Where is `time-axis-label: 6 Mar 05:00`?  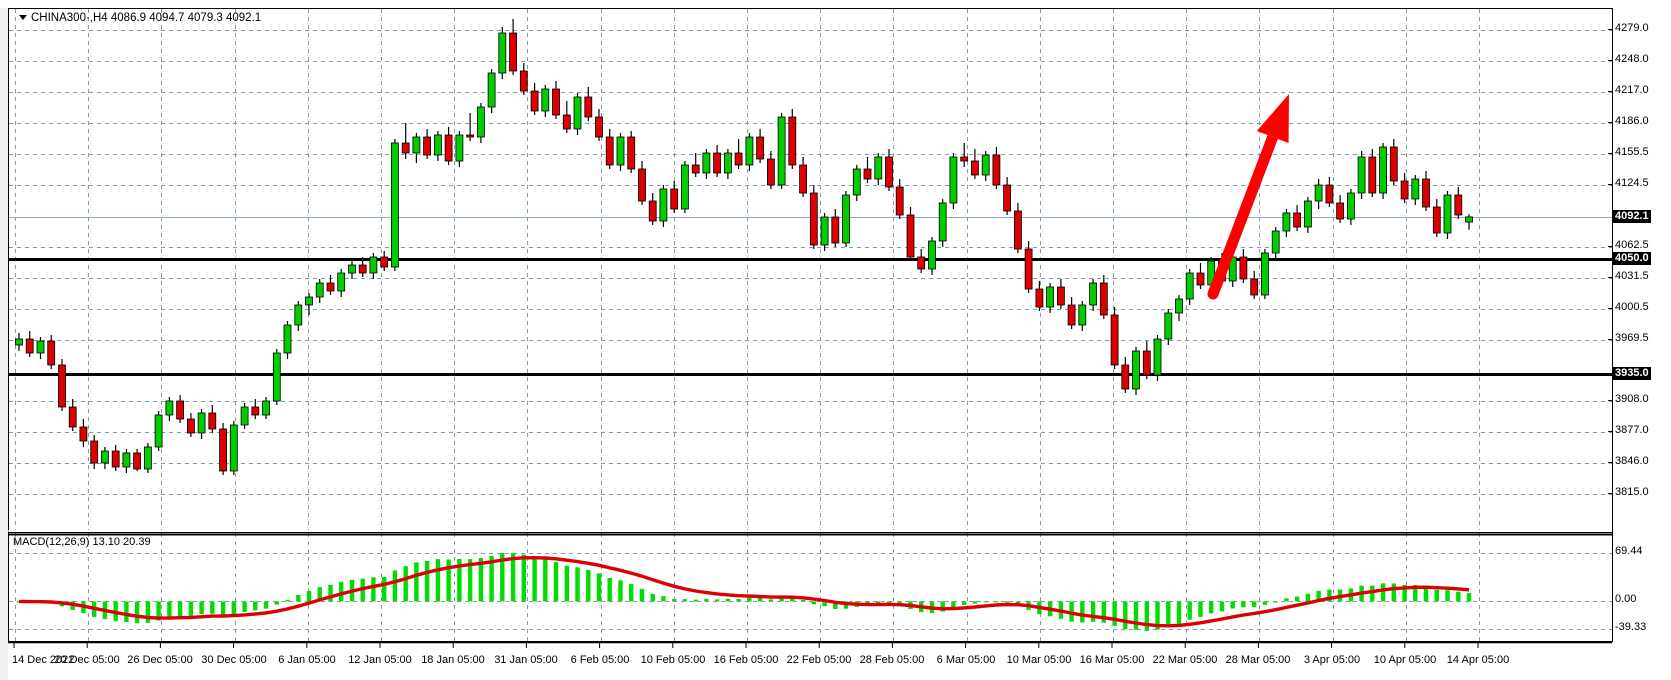
time-axis-label: 6 Mar 05:00 is located at coordinates (966, 660).